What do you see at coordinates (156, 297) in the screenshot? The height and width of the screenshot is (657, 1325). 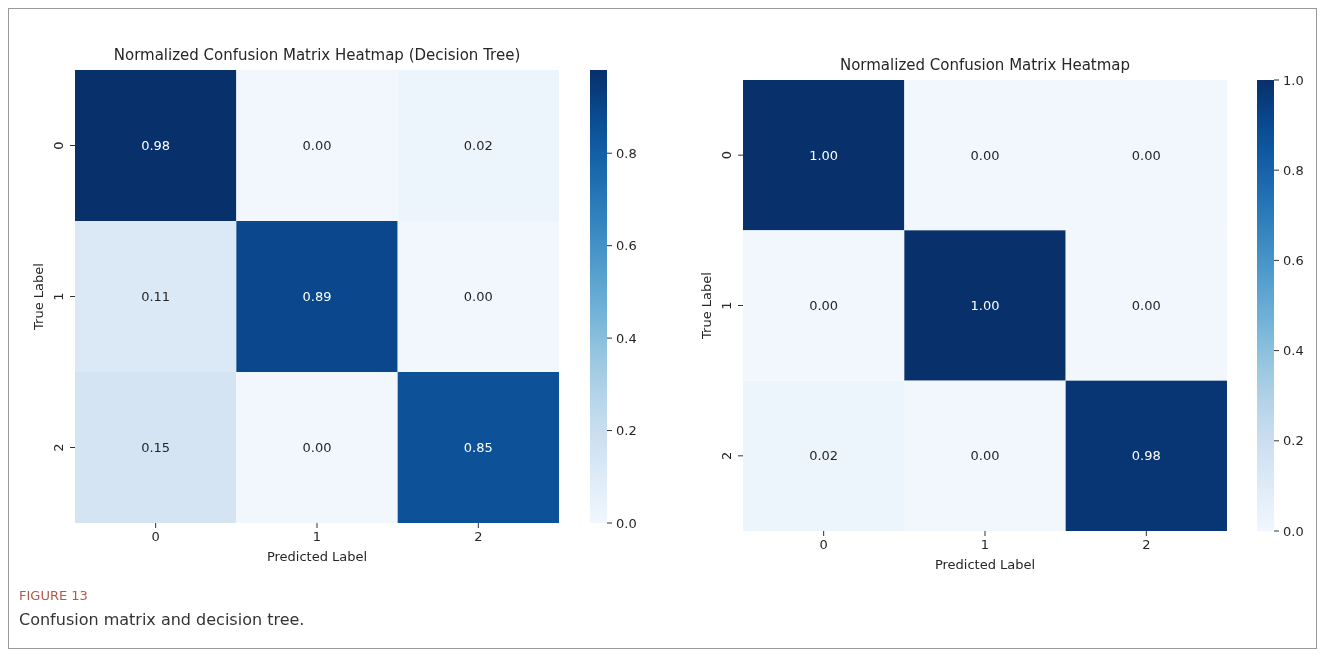 I see `data-label: 0.11` at bounding box center [156, 297].